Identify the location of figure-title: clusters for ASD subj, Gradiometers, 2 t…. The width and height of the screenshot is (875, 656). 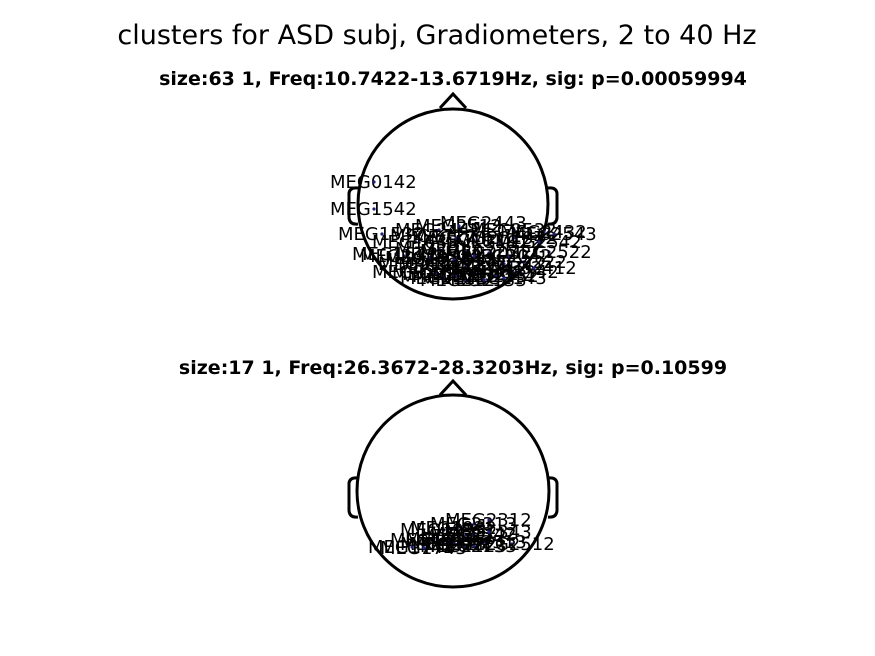
(436, 35).